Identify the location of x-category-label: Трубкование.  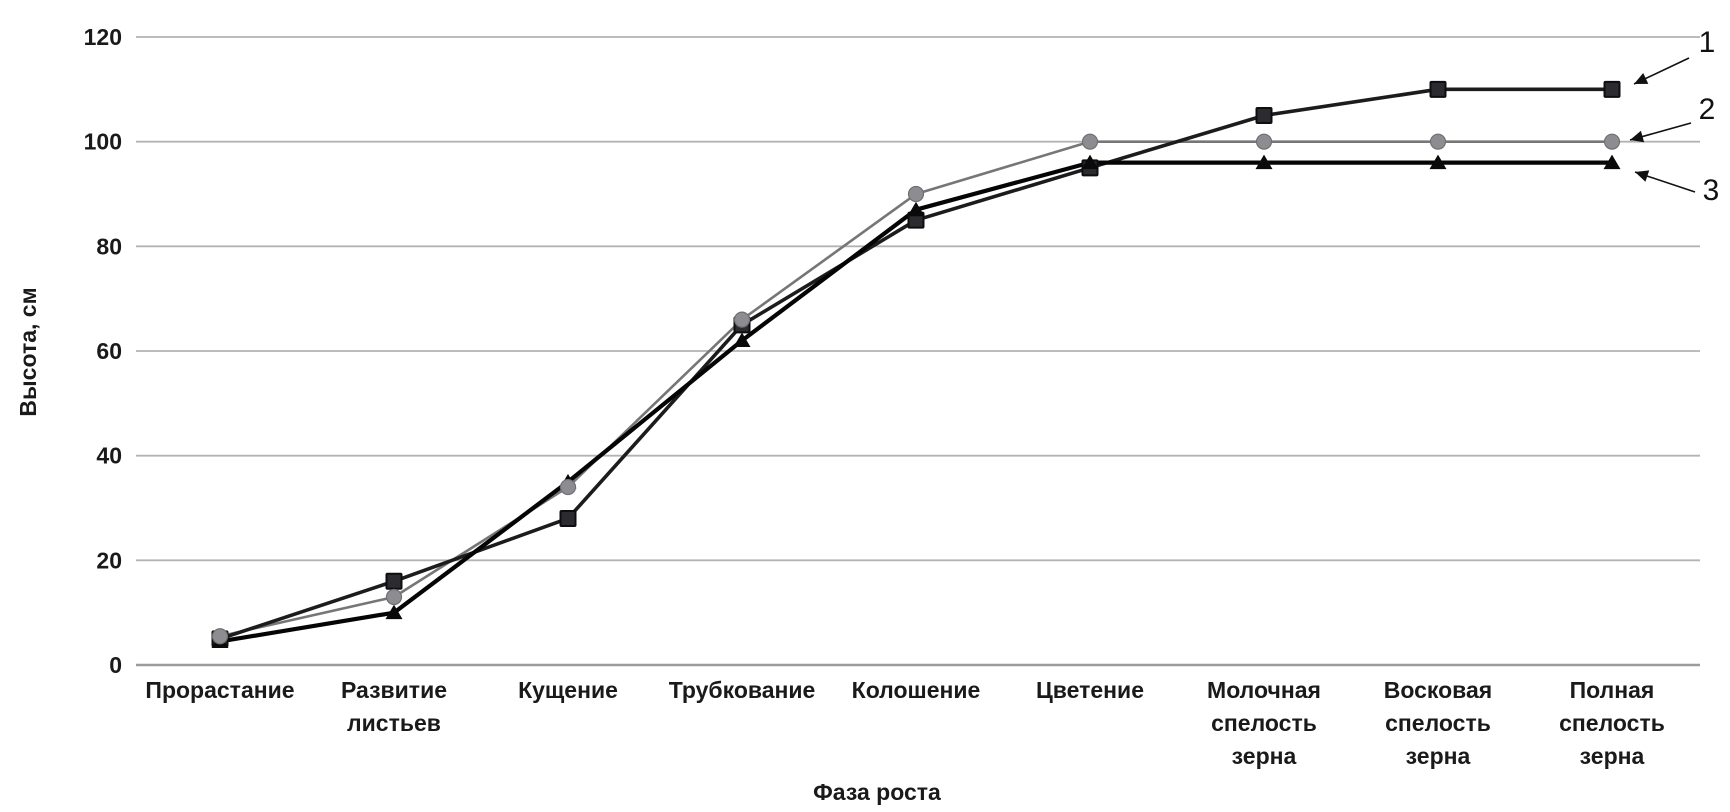
(742, 690).